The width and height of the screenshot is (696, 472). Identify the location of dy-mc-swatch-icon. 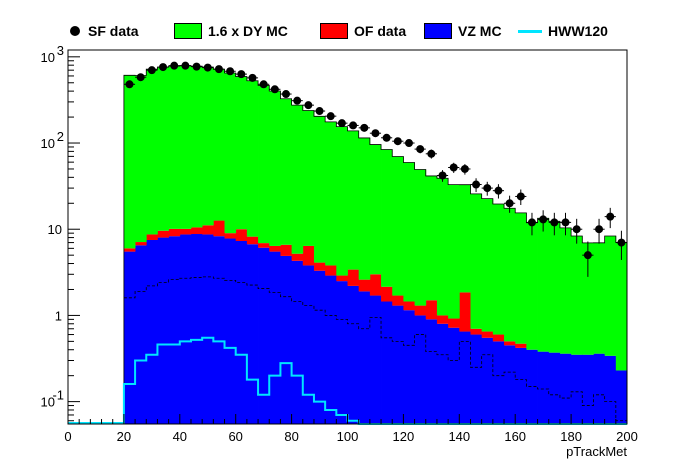
(188, 31).